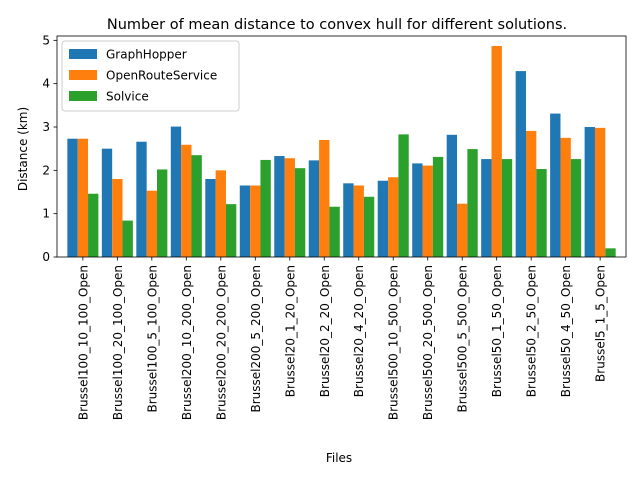 This screenshot has height=484, width=640. I want to click on y-tick-label-5: 5, so click(46, 40).